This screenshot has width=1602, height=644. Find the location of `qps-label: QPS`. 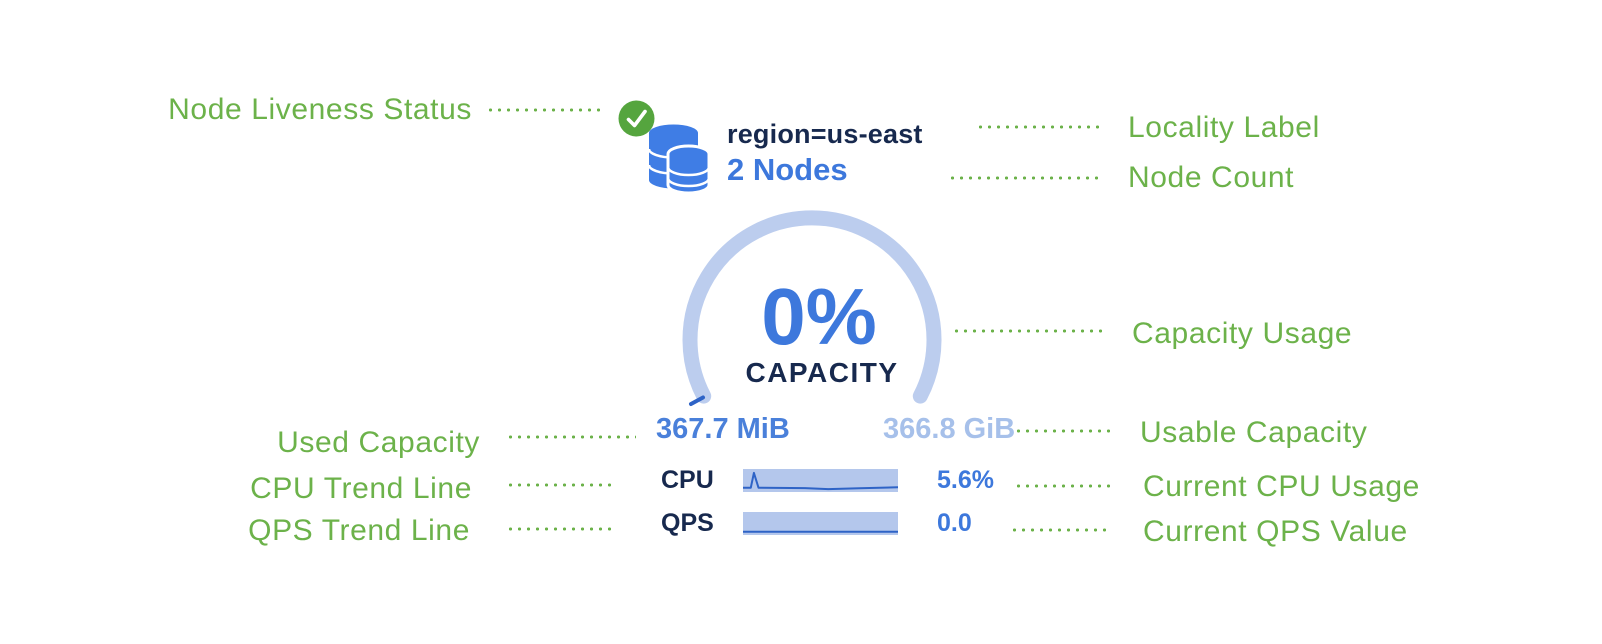

qps-label: QPS is located at coordinates (687, 523).